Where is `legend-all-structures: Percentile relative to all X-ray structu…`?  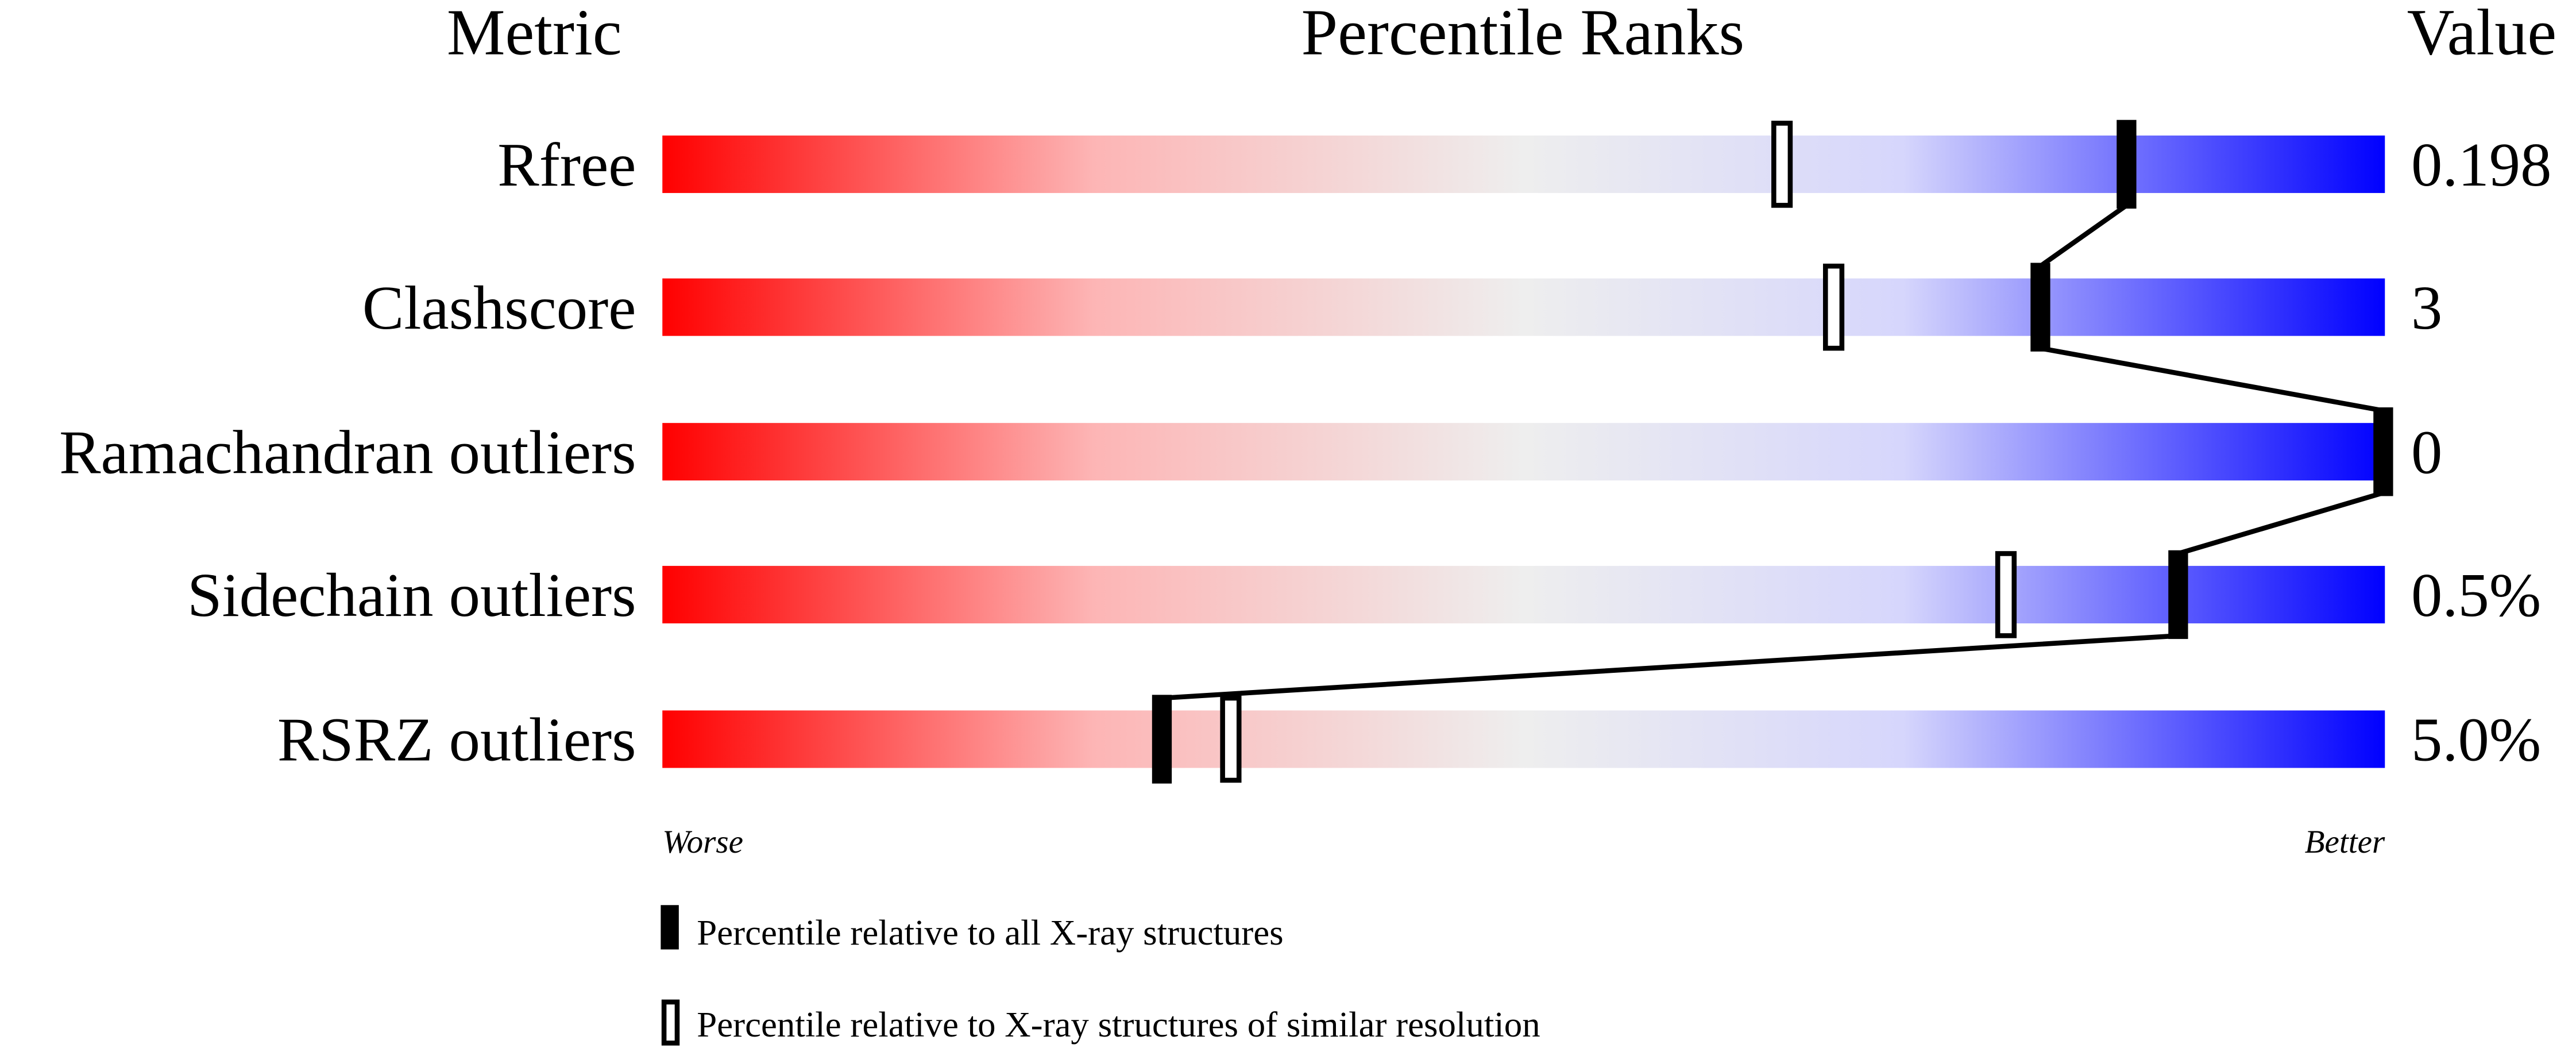 legend-all-structures: Percentile relative to all X-ray structu… is located at coordinates (990, 932).